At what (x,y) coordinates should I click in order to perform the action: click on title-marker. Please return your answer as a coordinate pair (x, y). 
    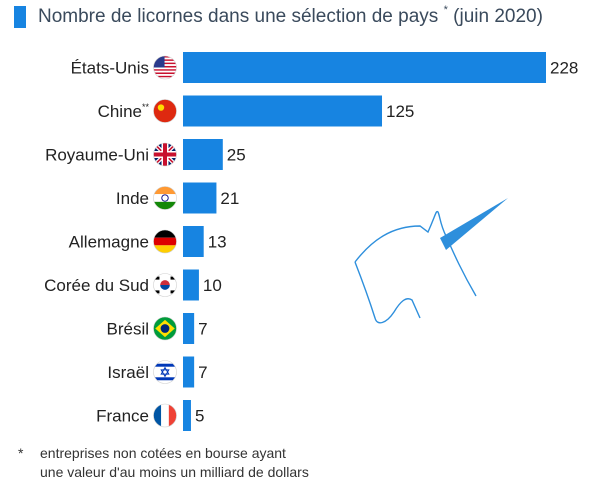
    Looking at the image, I should click on (20, 17).